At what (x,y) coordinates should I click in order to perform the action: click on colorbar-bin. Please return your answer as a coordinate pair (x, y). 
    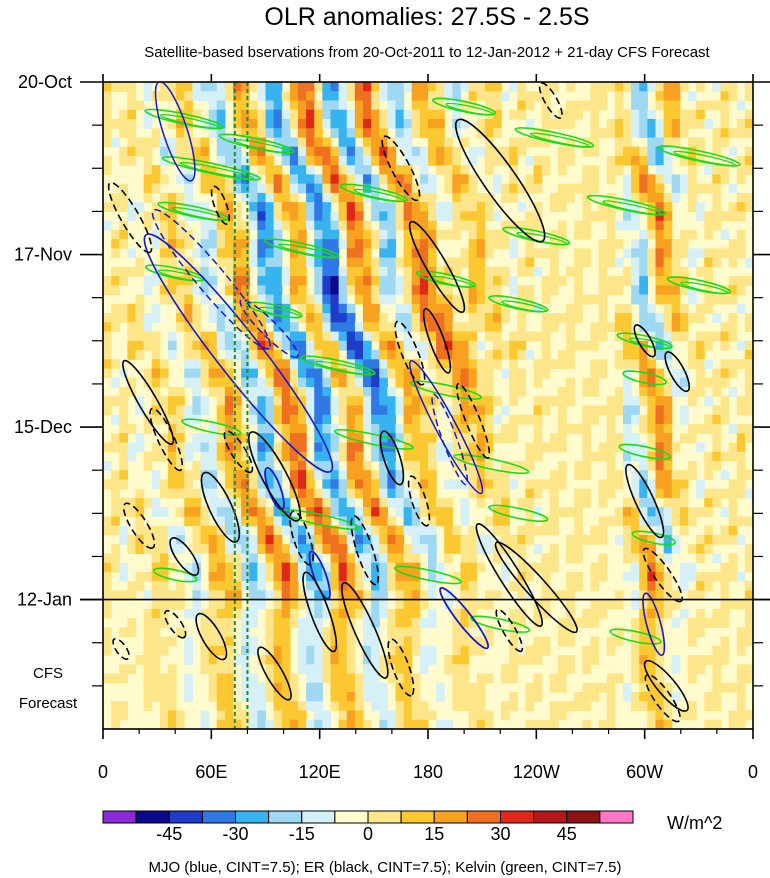
    Looking at the image, I should click on (285, 817).